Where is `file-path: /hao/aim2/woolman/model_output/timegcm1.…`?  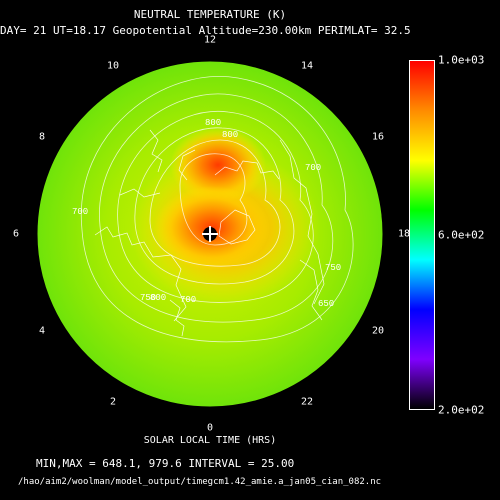 file-path: /hao/aim2/woolman/model_output/timegcm1.… is located at coordinates (200, 482).